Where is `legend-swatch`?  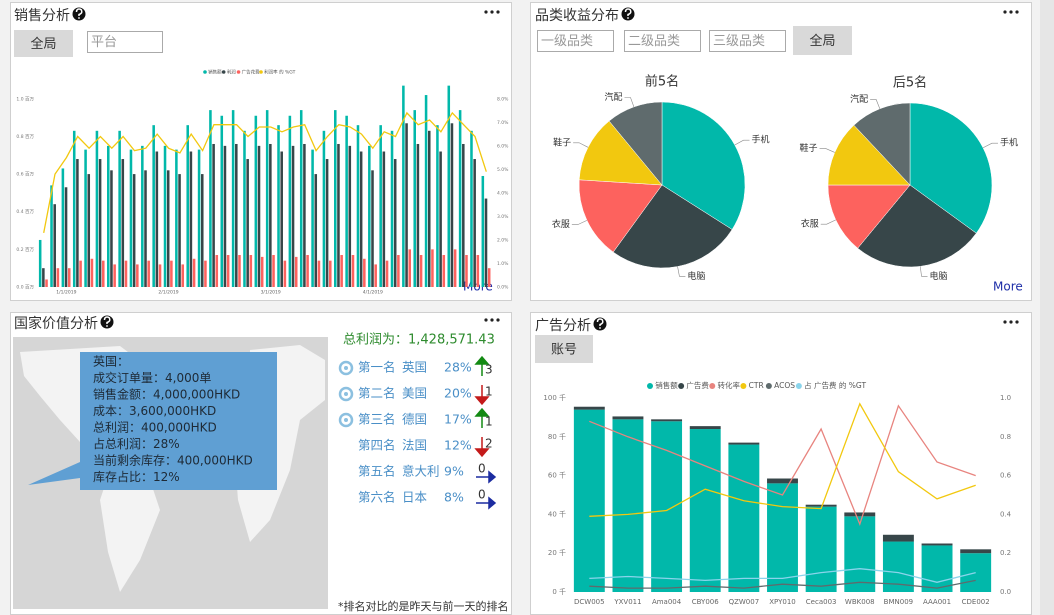
legend-swatch is located at coordinates (238, 72).